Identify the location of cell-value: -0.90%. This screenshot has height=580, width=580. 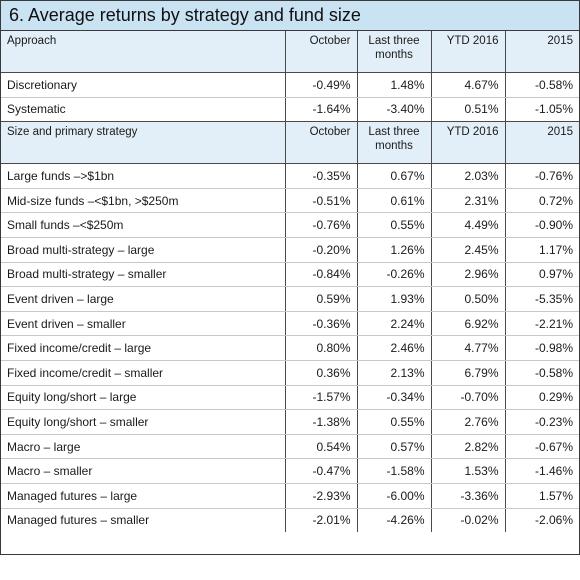
(542, 225).